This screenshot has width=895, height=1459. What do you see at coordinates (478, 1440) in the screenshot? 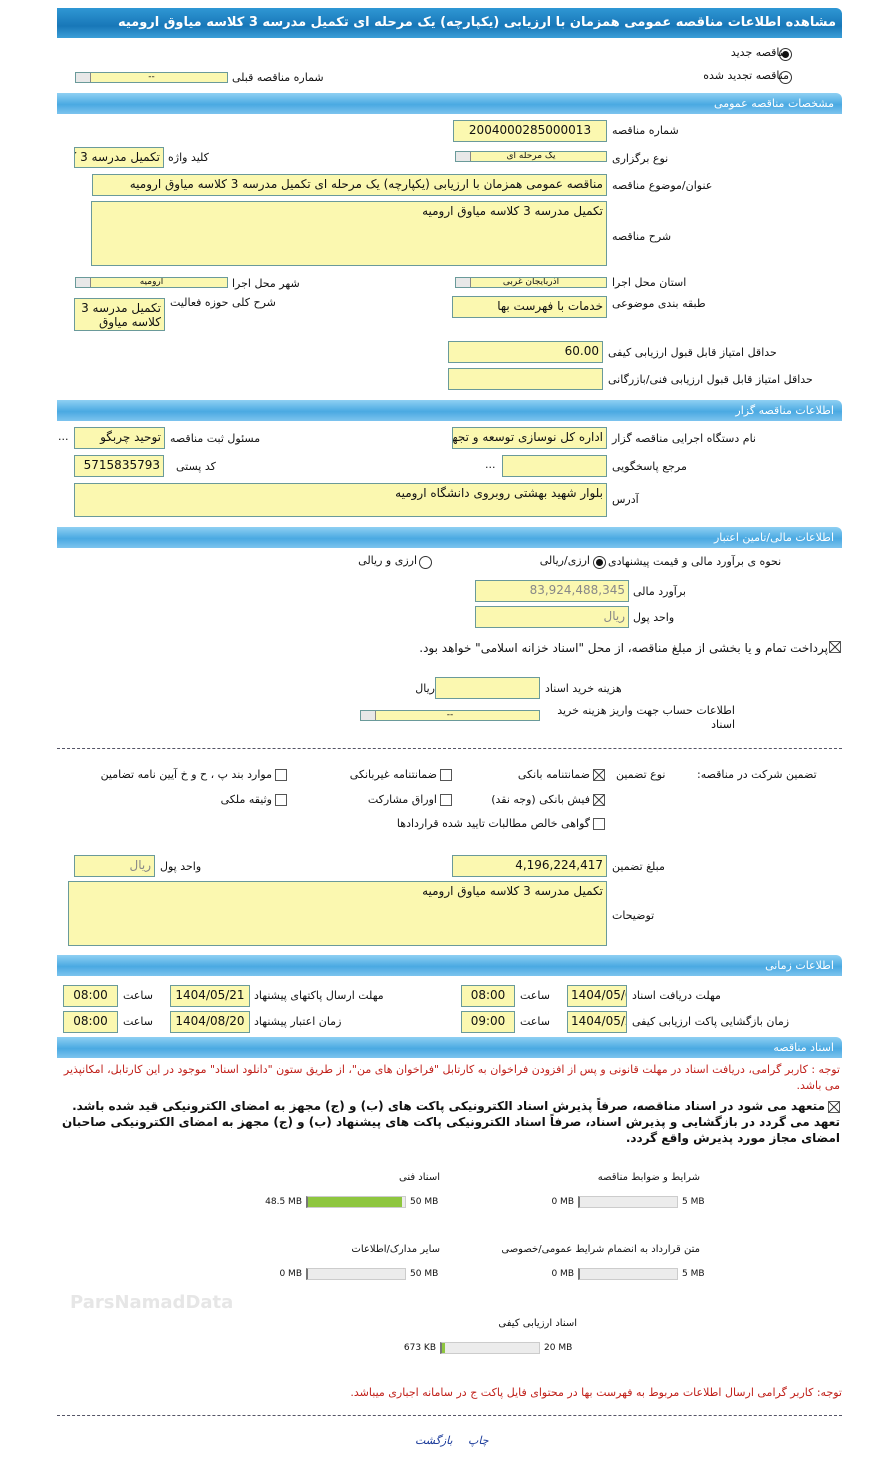
I see `print-link: چاپ` at bounding box center [478, 1440].